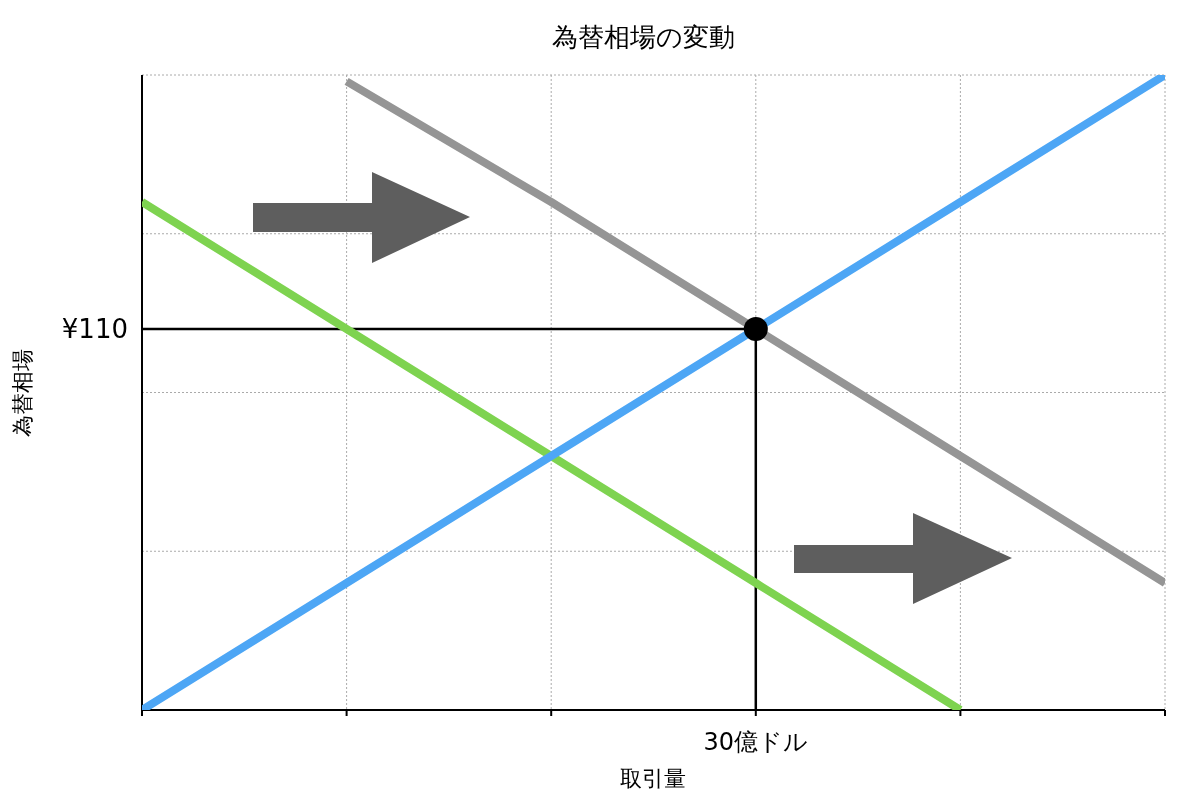 The height and width of the screenshot is (800, 1180). Describe the element at coordinates (22, 393) in the screenshot. I see `y-axis-title: 為替相場` at that location.